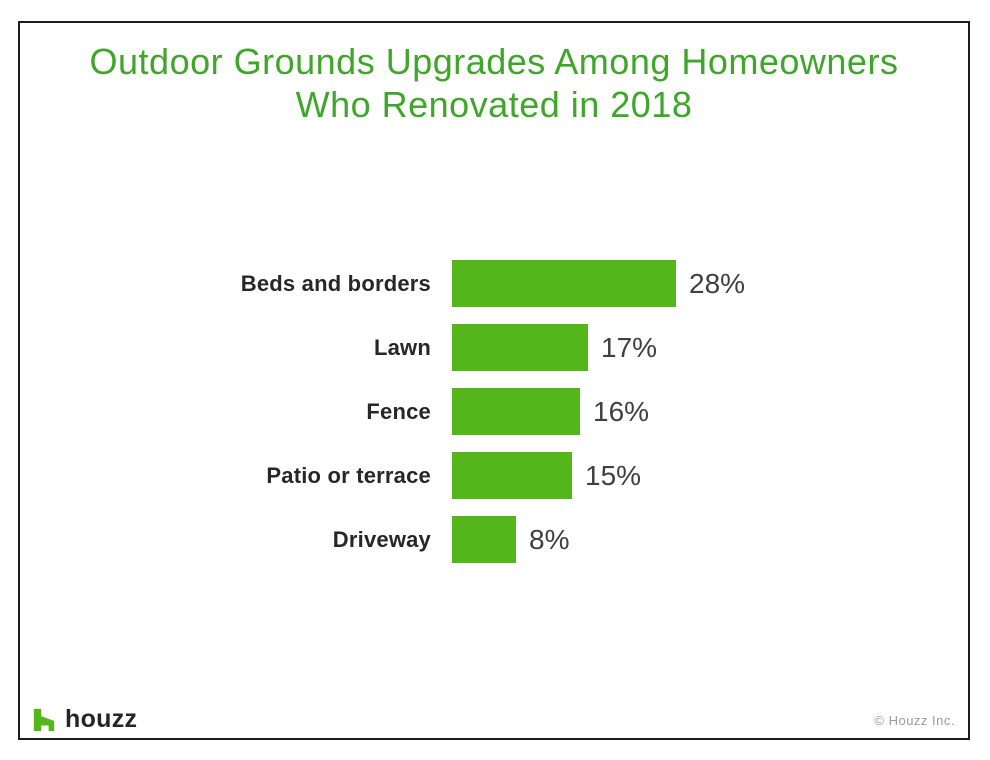 The image size is (990, 760). Describe the element at coordinates (44, 719) in the screenshot. I see `houzz-house-icon` at that location.